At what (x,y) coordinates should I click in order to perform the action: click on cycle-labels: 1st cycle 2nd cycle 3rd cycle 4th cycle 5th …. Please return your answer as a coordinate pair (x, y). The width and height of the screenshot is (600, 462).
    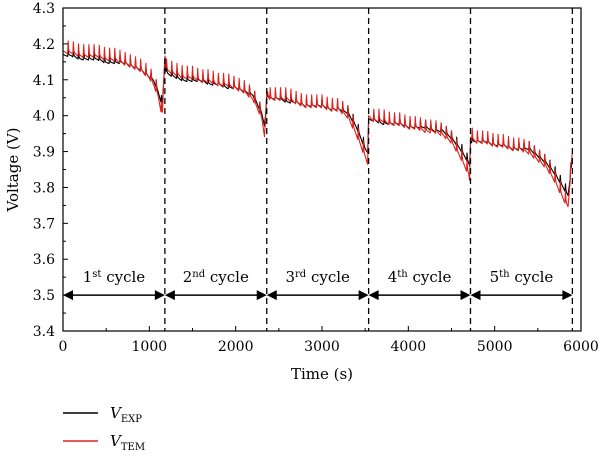
    Looking at the image, I should click on (318, 277).